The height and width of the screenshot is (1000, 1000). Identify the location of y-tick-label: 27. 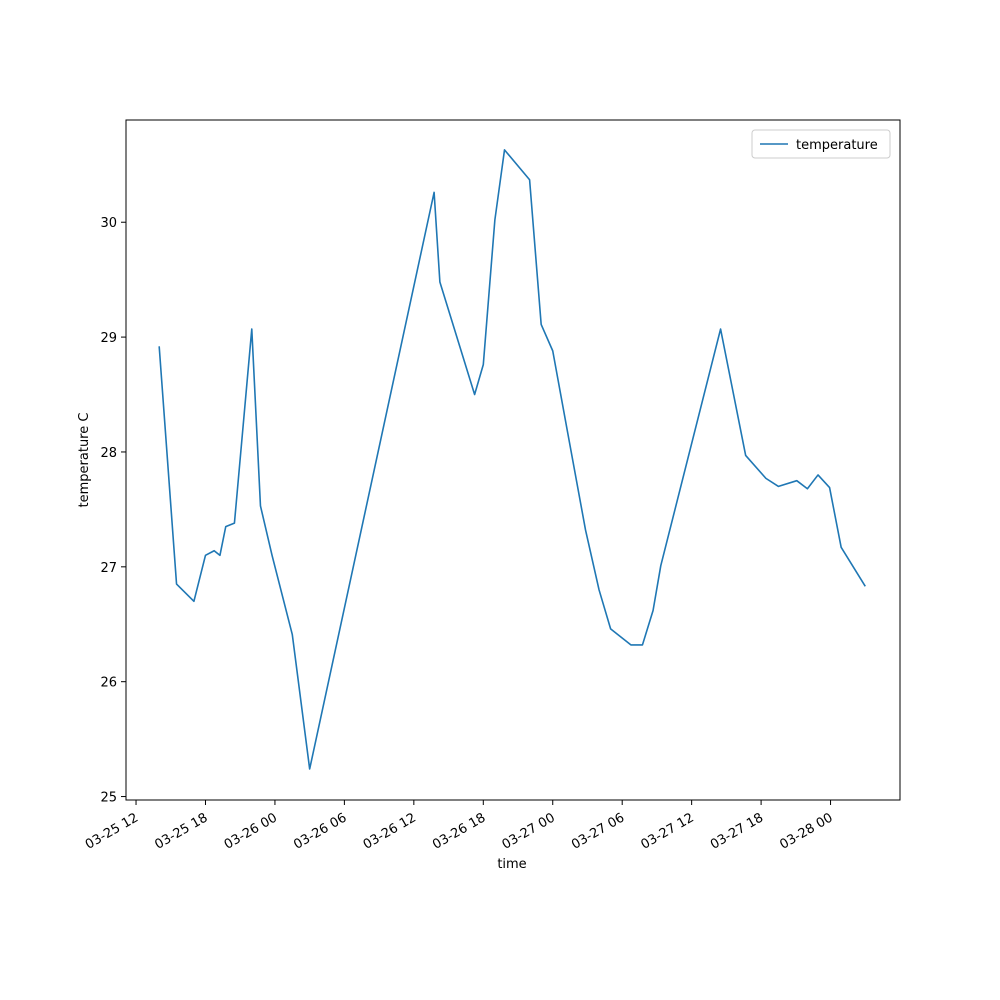
(108, 568).